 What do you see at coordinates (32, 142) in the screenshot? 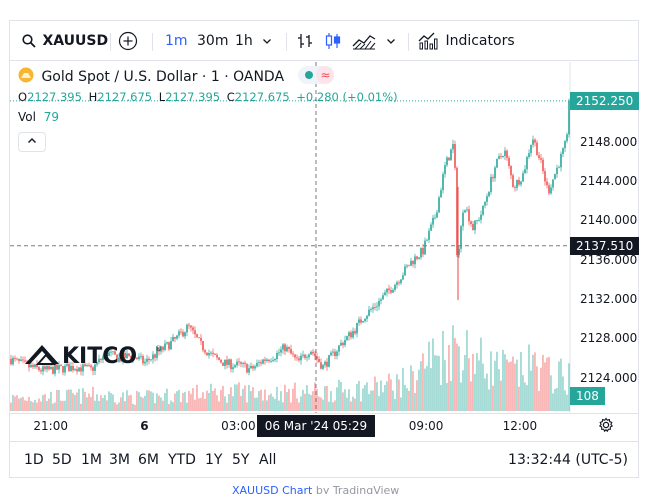
I see `collapse-legend-button` at bounding box center [32, 142].